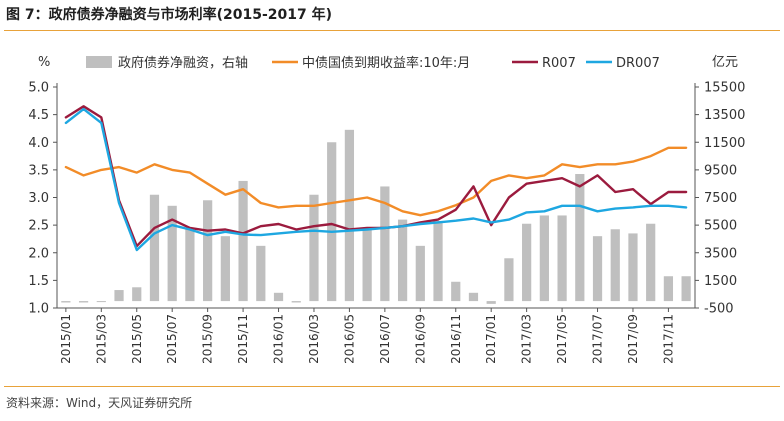 This screenshot has width=784, height=421. Describe the element at coordinates (668, 339) in the screenshot. I see `x-tick-label: 2017/11` at that location.